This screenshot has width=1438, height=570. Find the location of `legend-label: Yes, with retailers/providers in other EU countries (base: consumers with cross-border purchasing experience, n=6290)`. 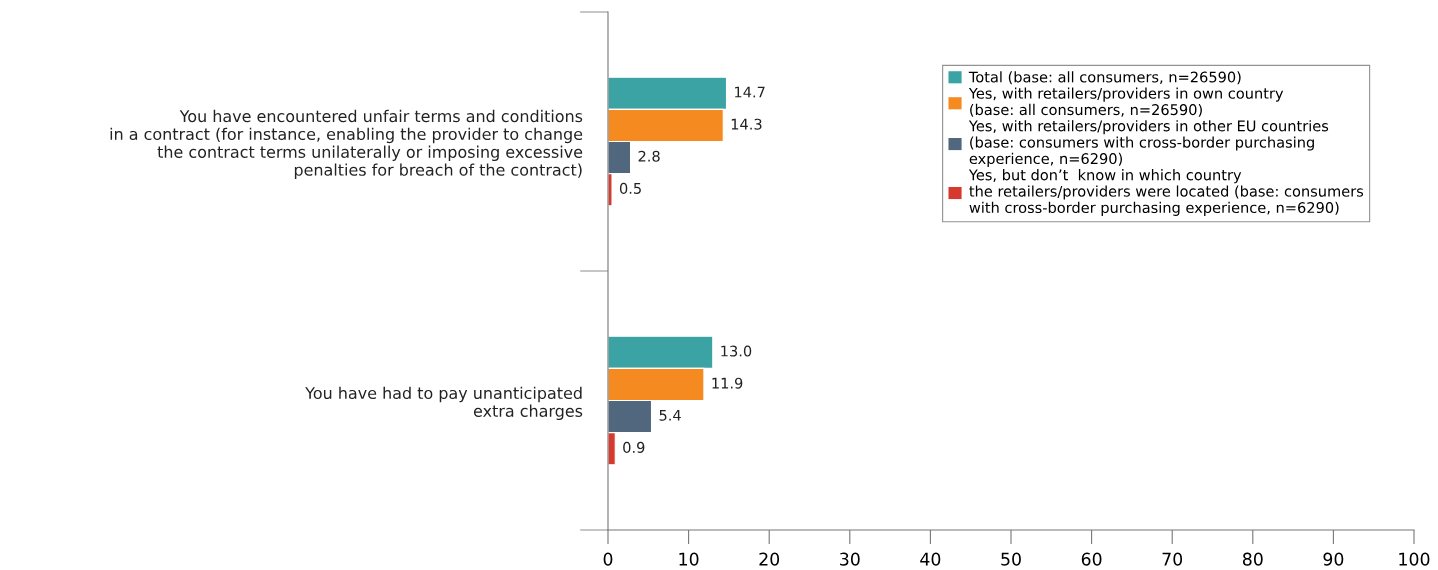

legend-label: Yes, with retailers/providers in other EU countries (base: consumers with cross-border purchasing experience, n=6290) is located at coordinates (1148, 143).